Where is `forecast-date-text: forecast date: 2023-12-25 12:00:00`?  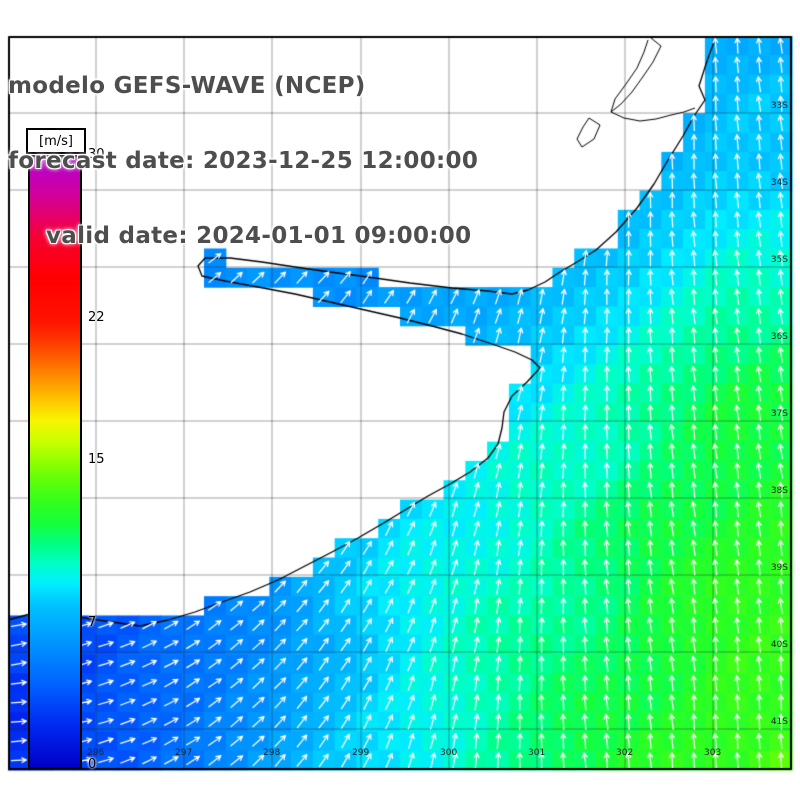 forecast-date-text: forecast date: 2023-12-25 12:00:00 is located at coordinates (243, 161).